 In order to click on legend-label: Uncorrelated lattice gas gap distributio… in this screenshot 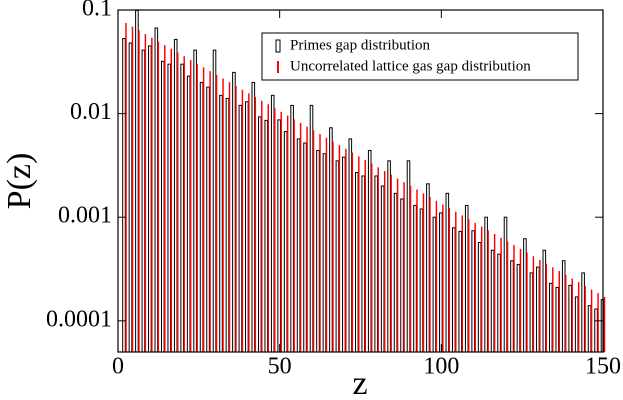, I will do `click(410, 66)`.